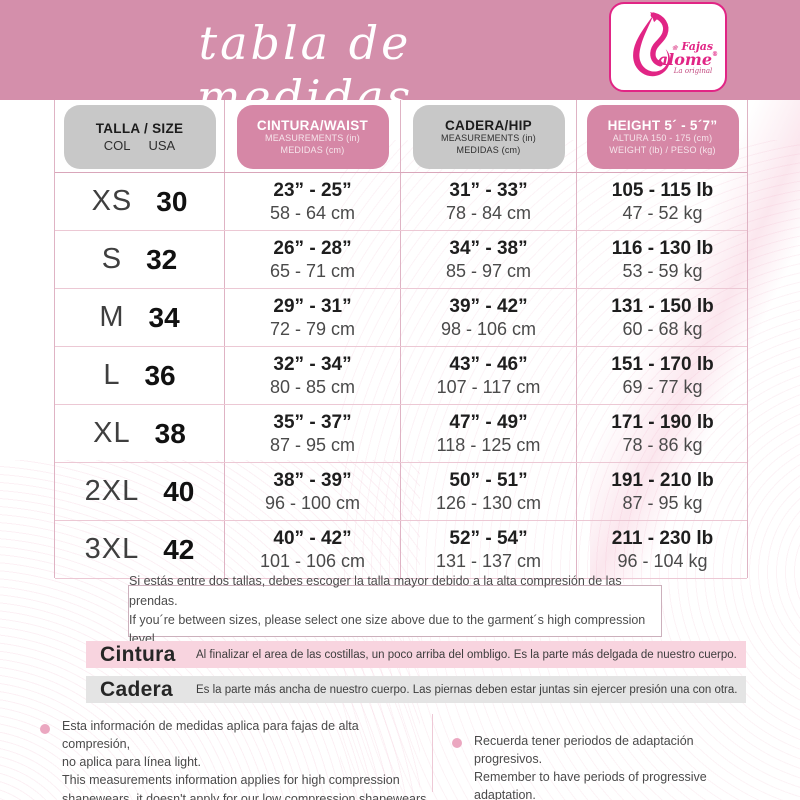 This screenshot has width=800, height=800. I want to click on hip-cm: 126 - 130 cm, so click(488, 502).